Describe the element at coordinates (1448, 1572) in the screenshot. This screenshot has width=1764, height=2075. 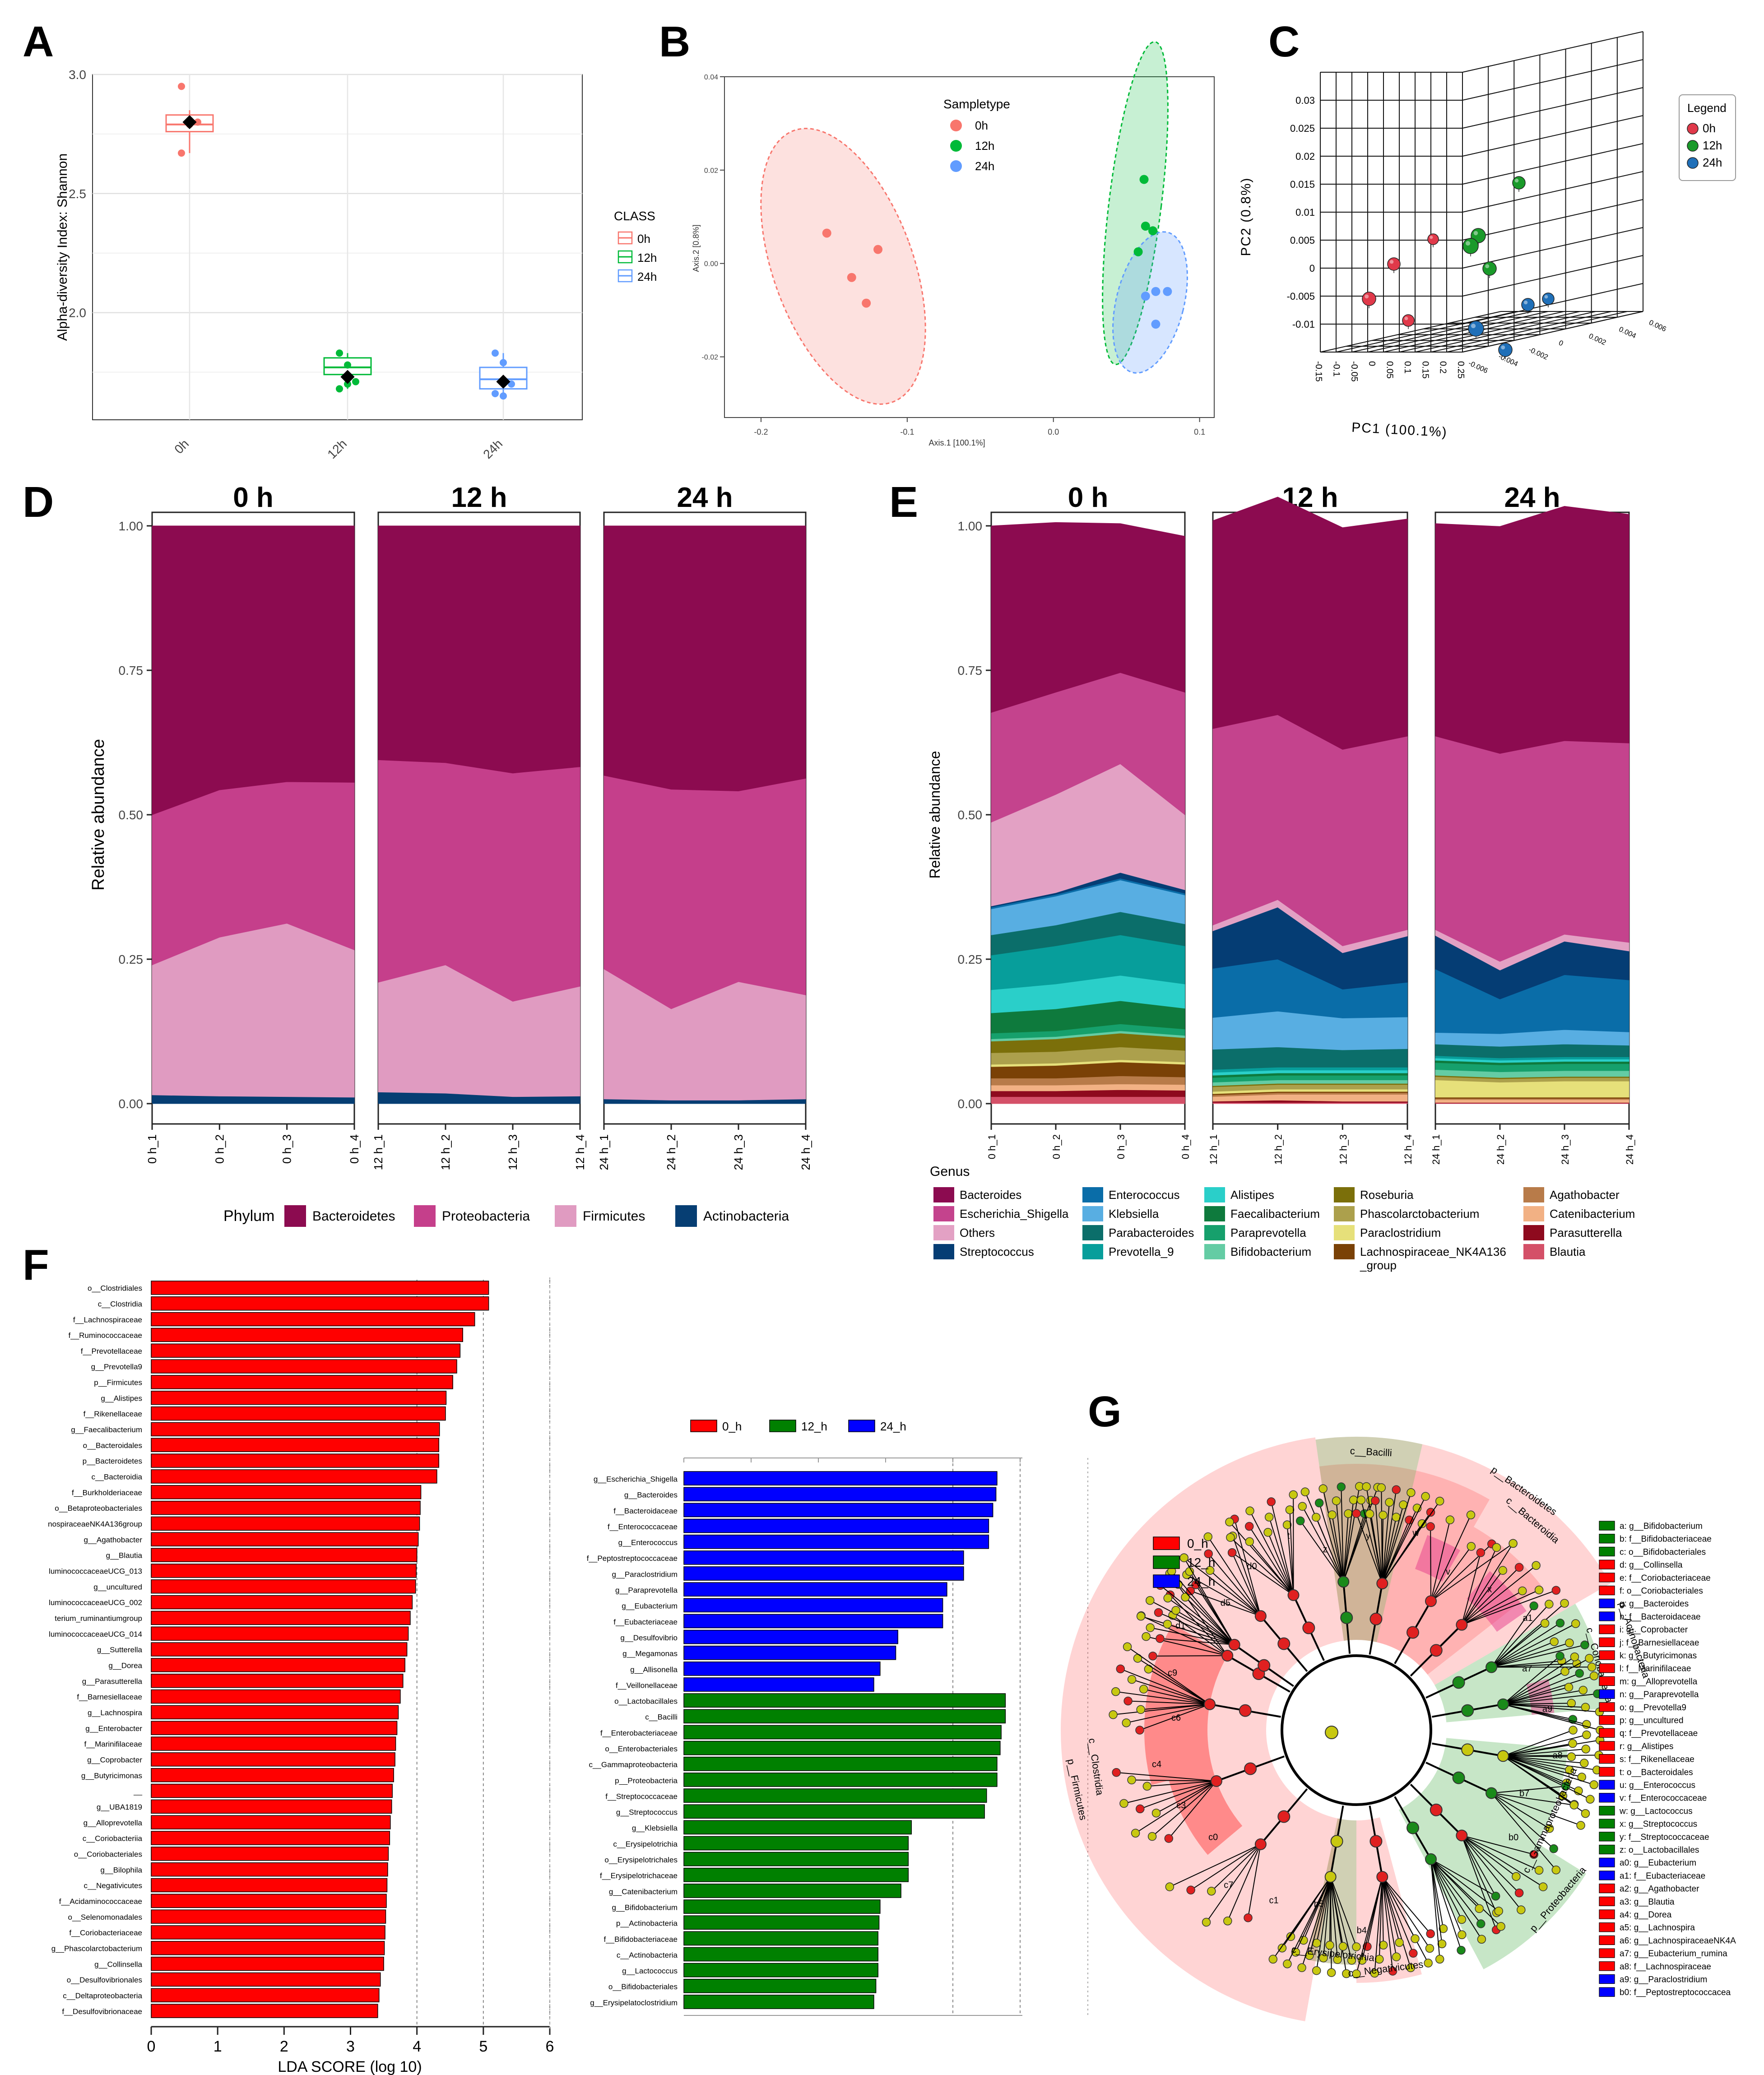
I see `node-label: v` at that location.